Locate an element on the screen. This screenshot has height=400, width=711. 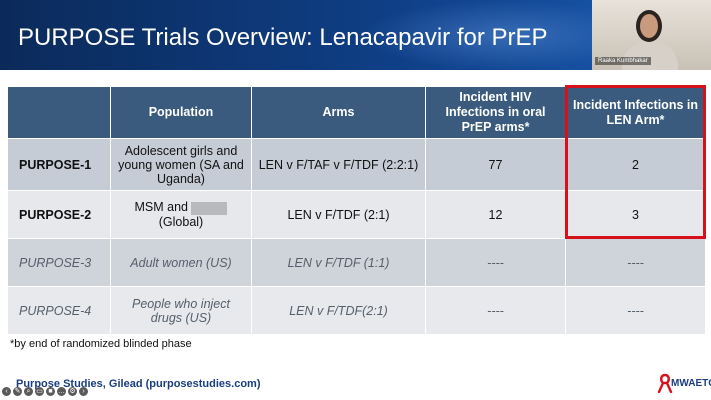
captions-icon: ▭ is located at coordinates (39, 391).